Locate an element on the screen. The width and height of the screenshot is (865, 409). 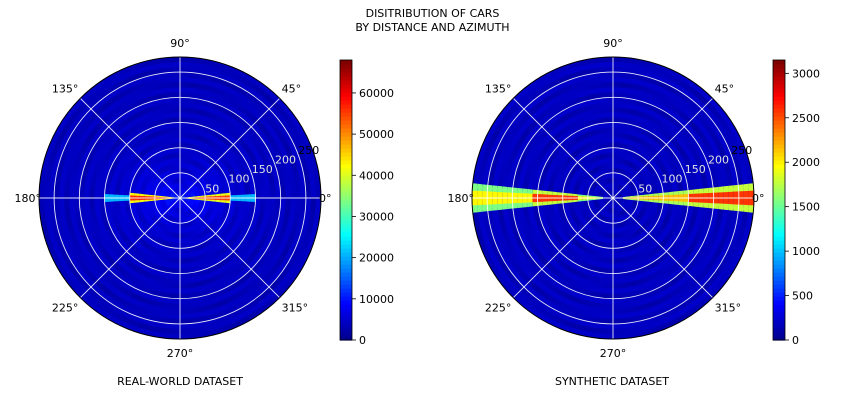
radial-tick-label: 50 is located at coordinates (212, 188).